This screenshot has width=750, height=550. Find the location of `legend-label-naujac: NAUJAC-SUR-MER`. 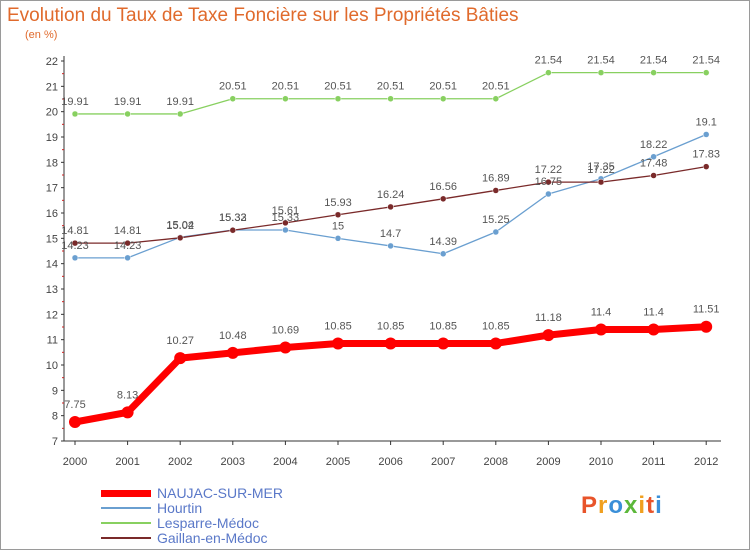

legend-label-naujac: NAUJAC-SUR-MER is located at coordinates (220, 493).